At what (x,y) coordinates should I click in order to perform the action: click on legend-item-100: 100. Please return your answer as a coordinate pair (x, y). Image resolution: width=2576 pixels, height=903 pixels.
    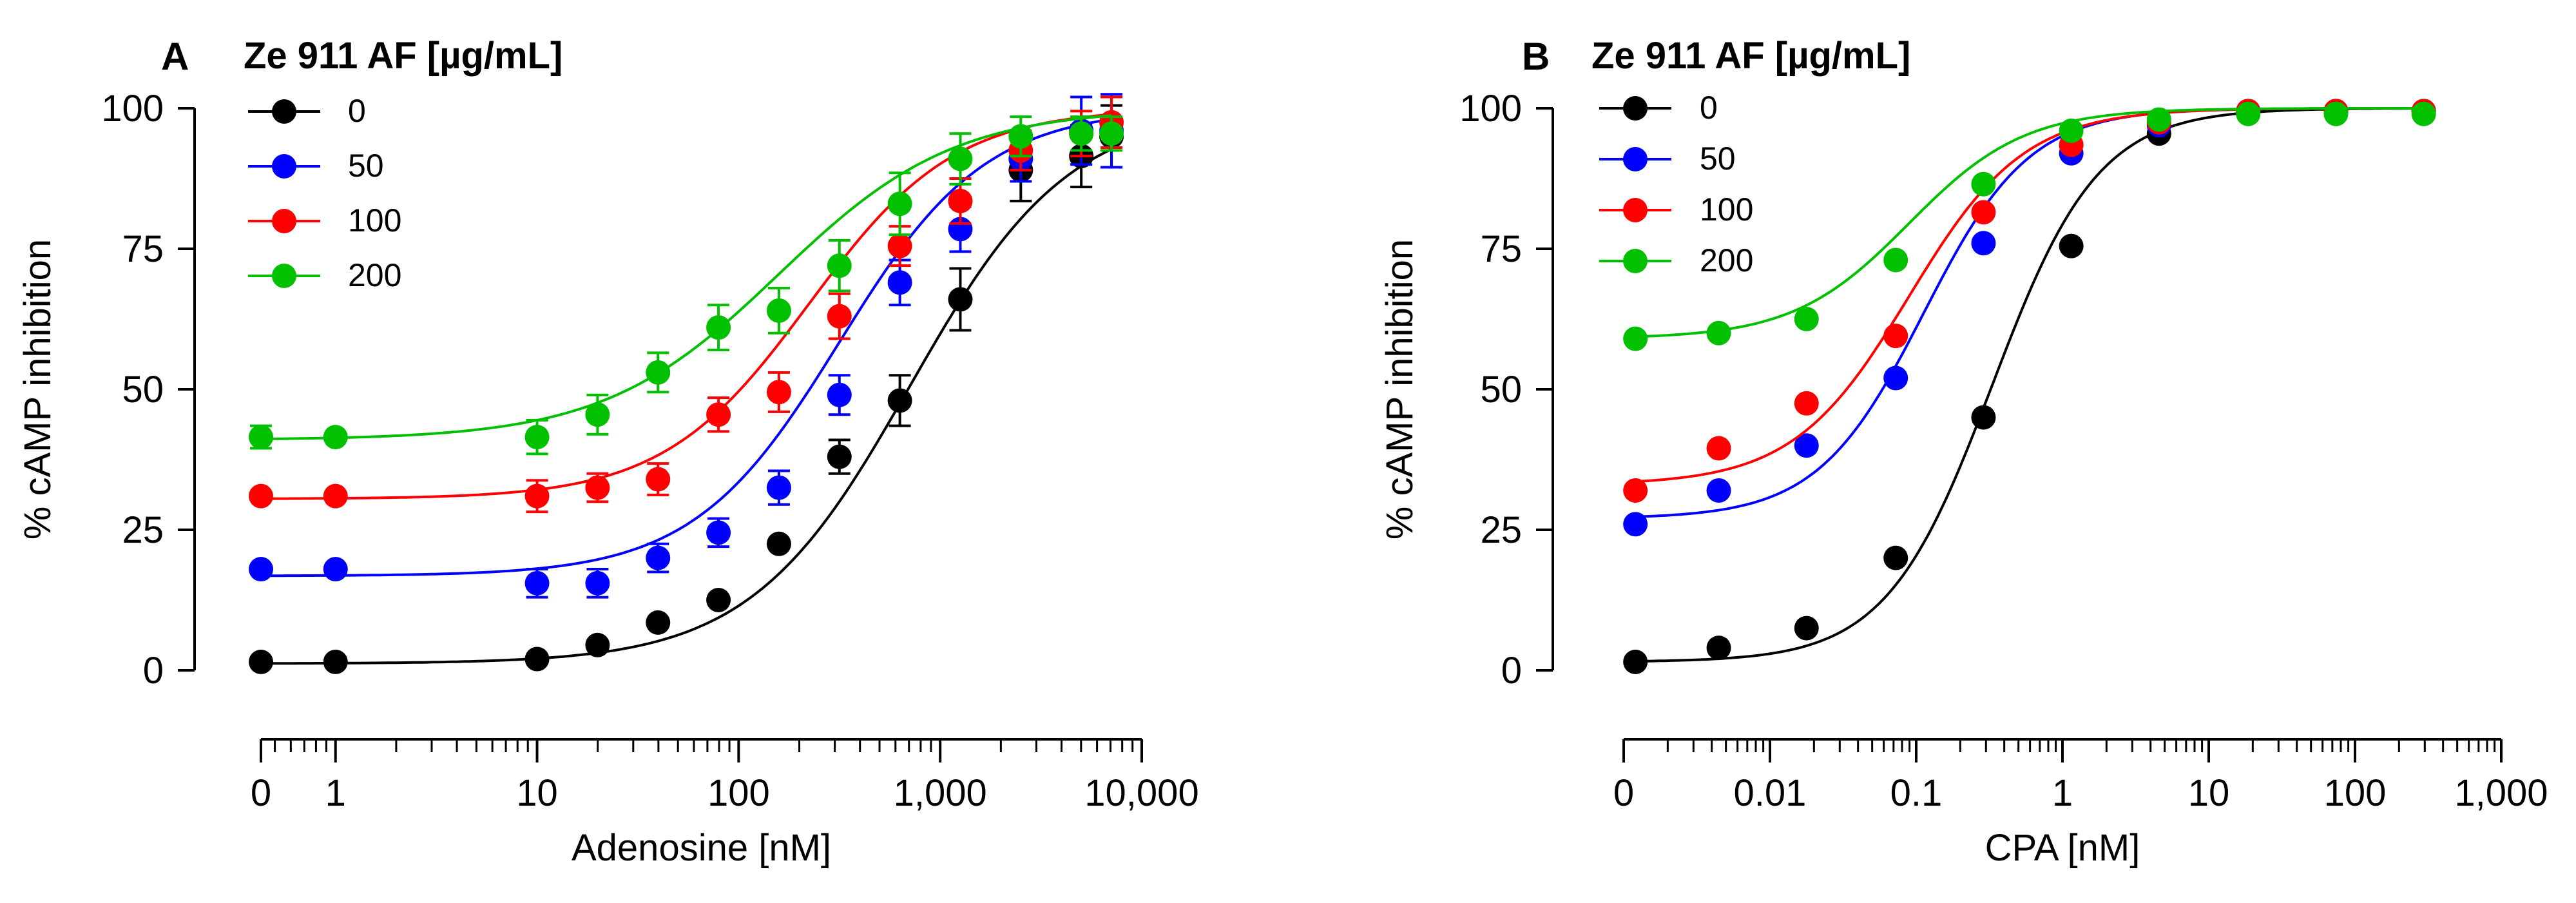
    Looking at the image, I should click on (325, 220).